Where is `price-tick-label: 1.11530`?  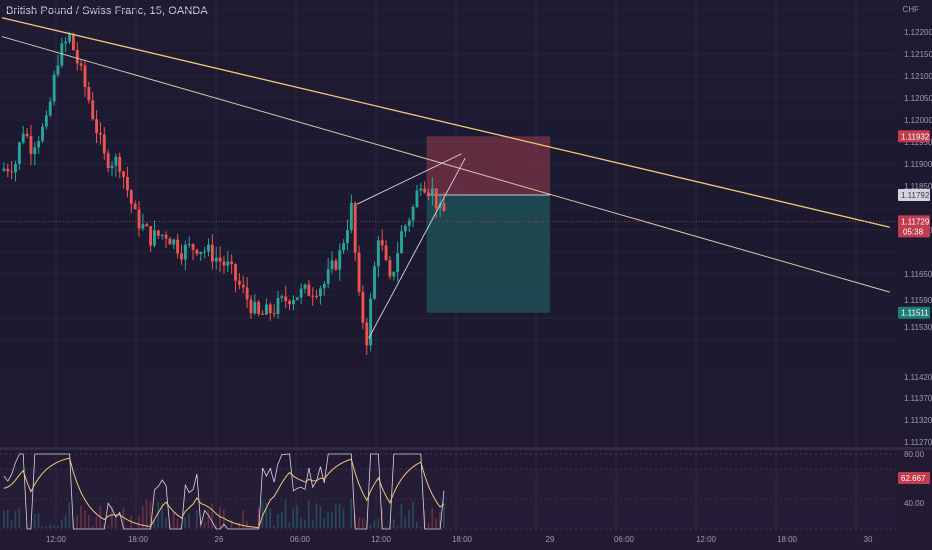
price-tick-label: 1.11530 is located at coordinates (918, 327).